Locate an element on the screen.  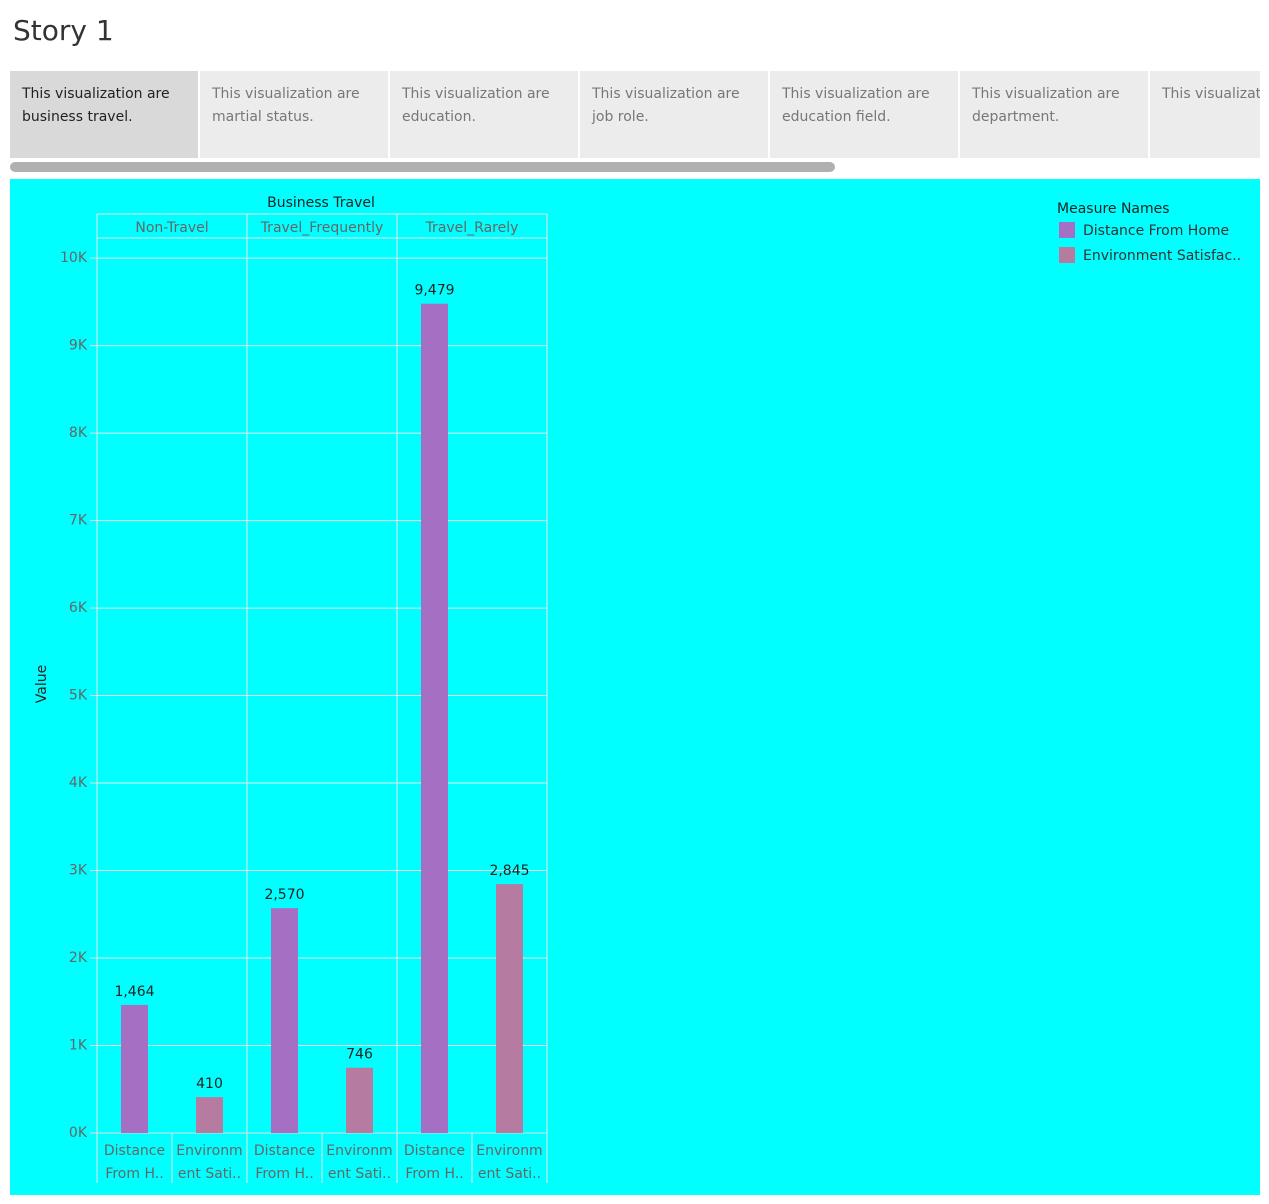
column-header-title: Business Travel is located at coordinates (321, 203).